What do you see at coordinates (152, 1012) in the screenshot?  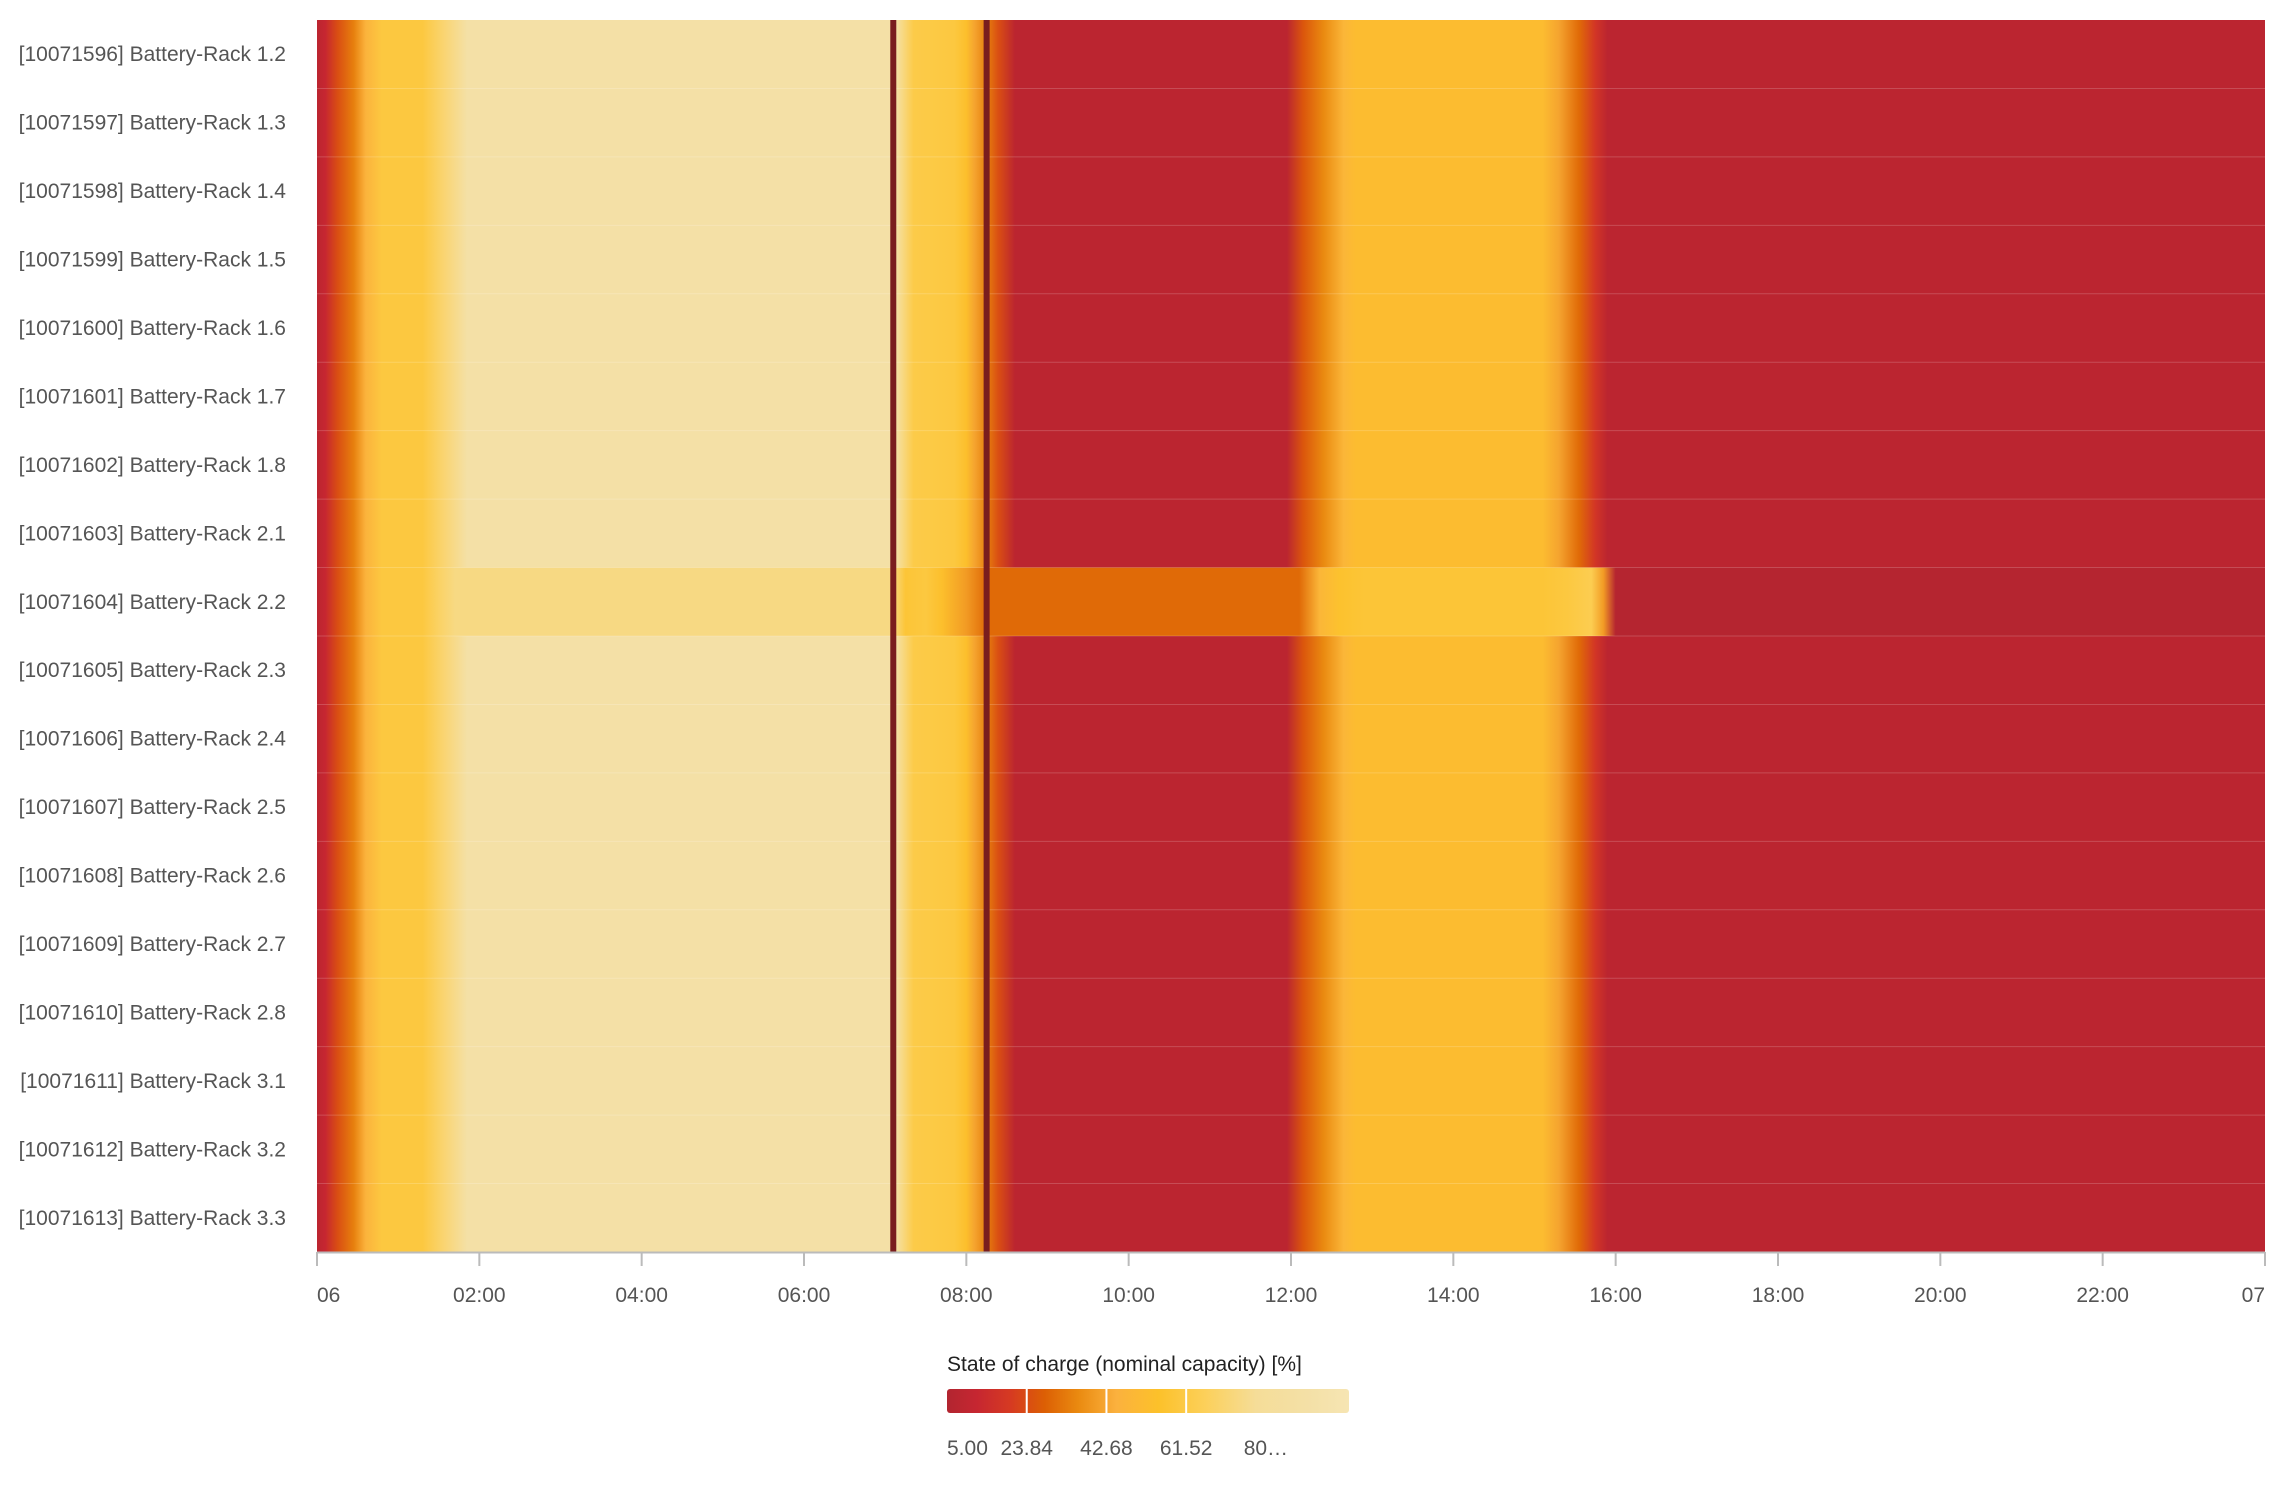 I see `y-label: [10071610] Battery-Rack 2.8` at bounding box center [152, 1012].